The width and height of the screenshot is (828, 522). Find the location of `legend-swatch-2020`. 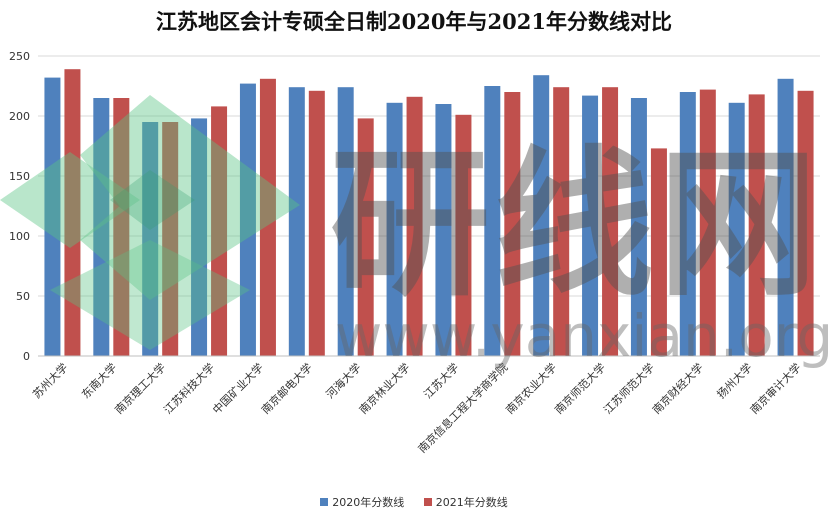

legend-swatch-2020 is located at coordinates (324, 502).